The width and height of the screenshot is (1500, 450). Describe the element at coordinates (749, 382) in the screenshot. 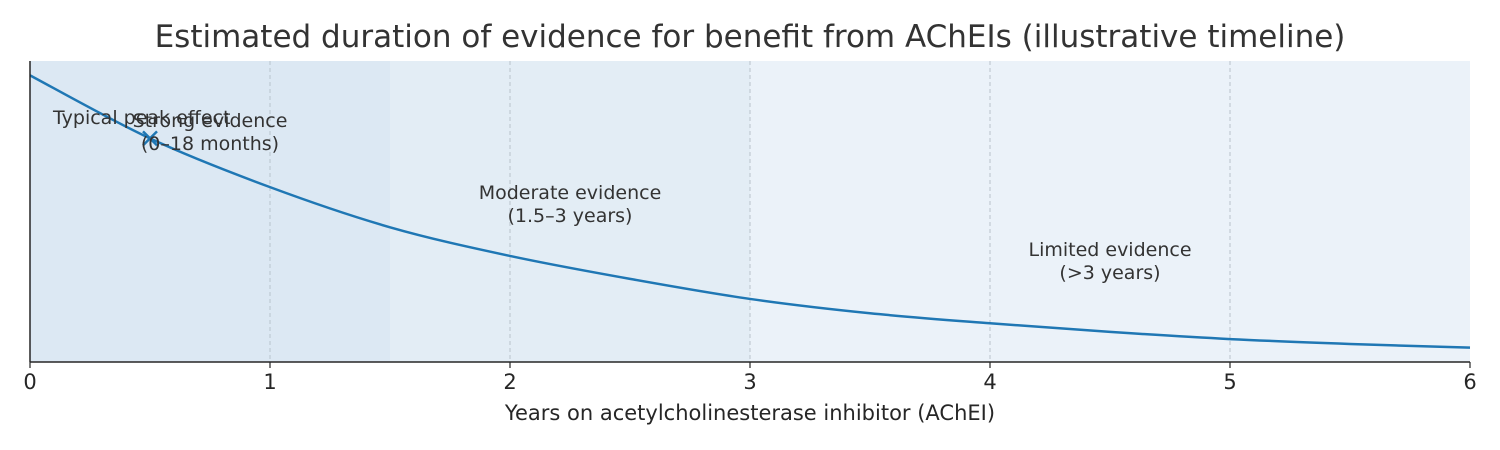

I see `x-tick-label: 3` at that location.